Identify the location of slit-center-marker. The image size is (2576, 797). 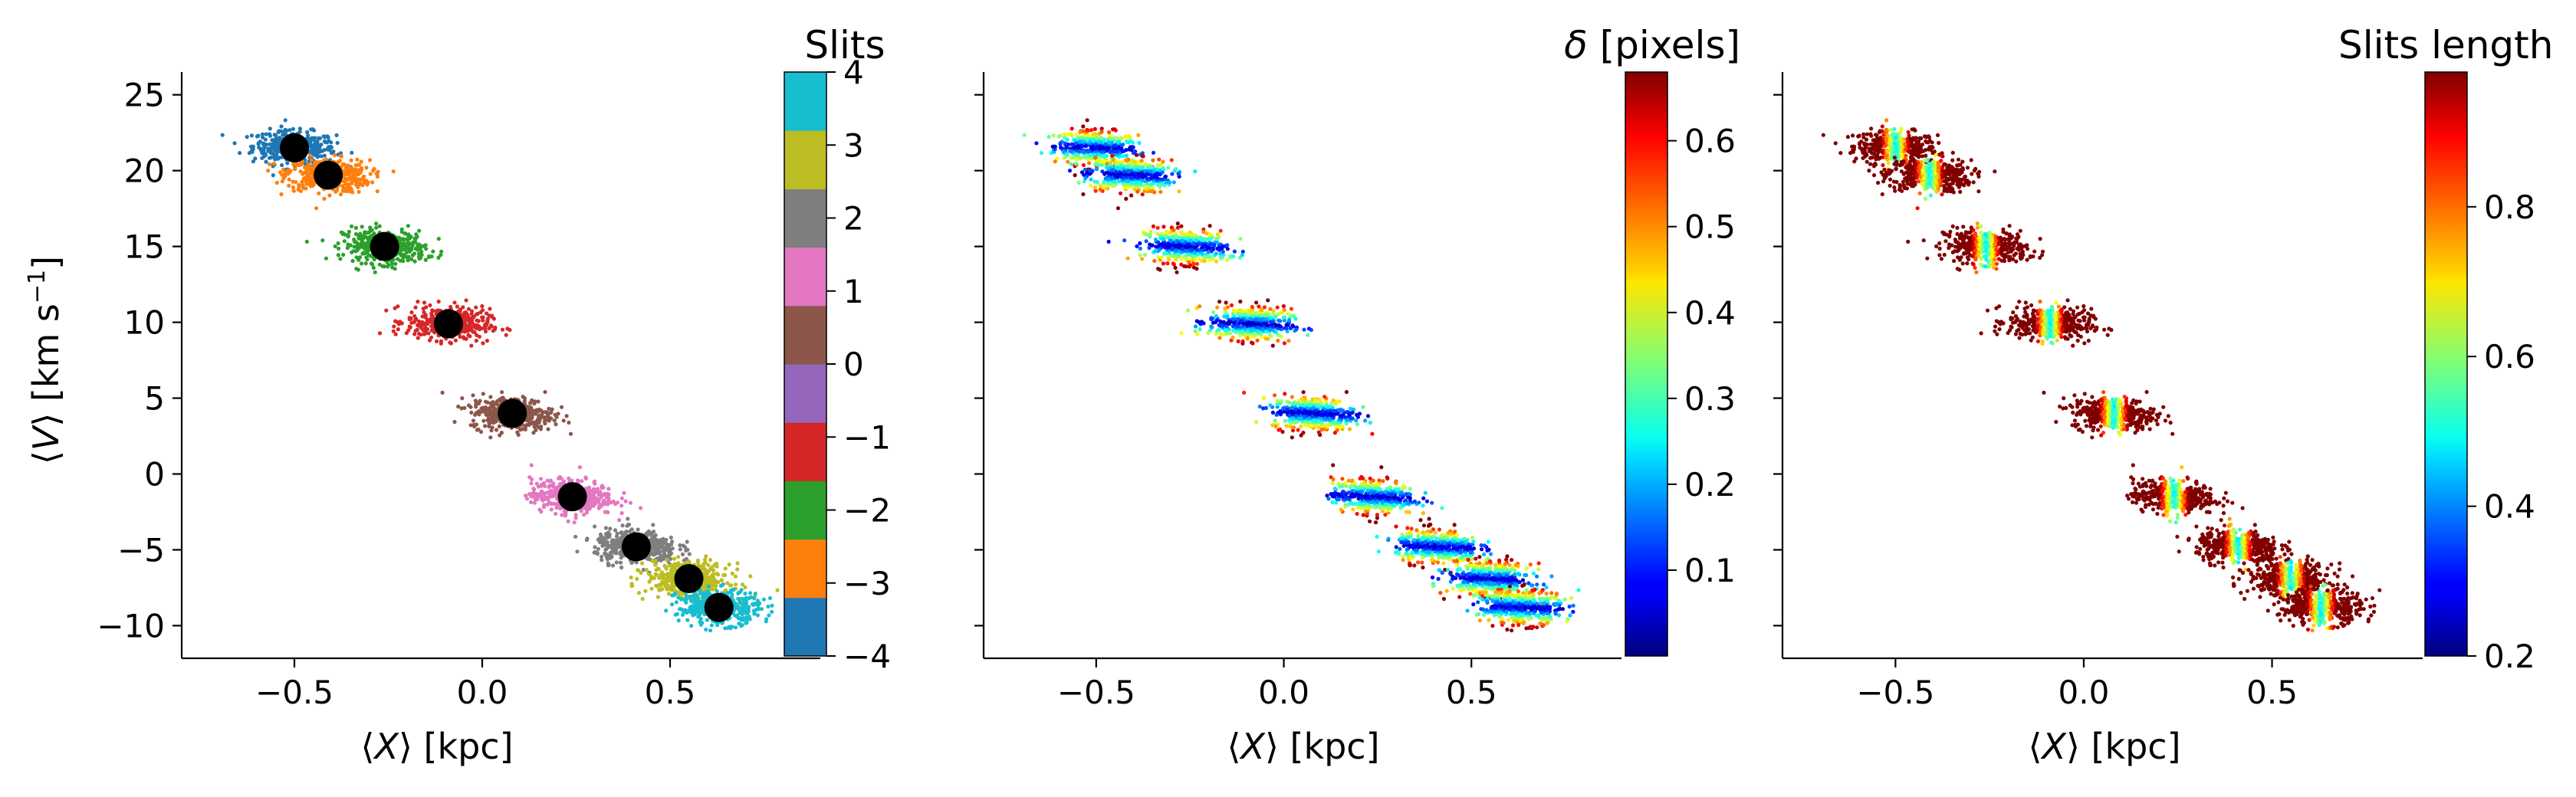
(329, 175).